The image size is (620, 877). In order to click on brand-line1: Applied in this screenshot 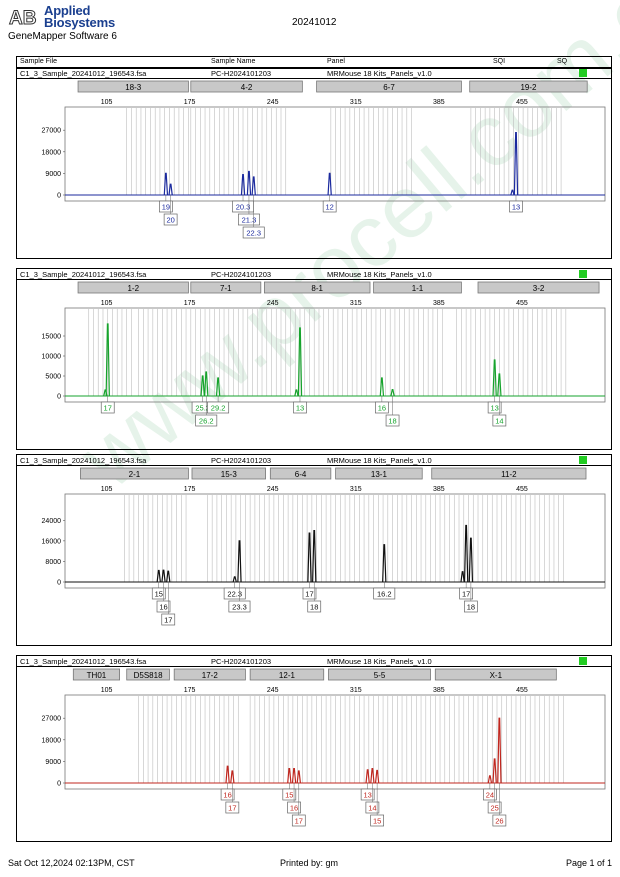, I will do `click(67, 10)`.